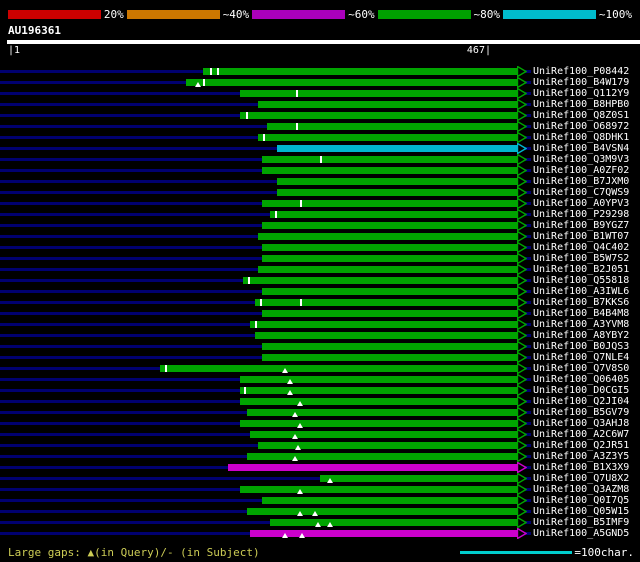 This screenshot has height=562, width=640. I want to click on hit-label: UniRef100_Q112Y9, so click(581, 93).